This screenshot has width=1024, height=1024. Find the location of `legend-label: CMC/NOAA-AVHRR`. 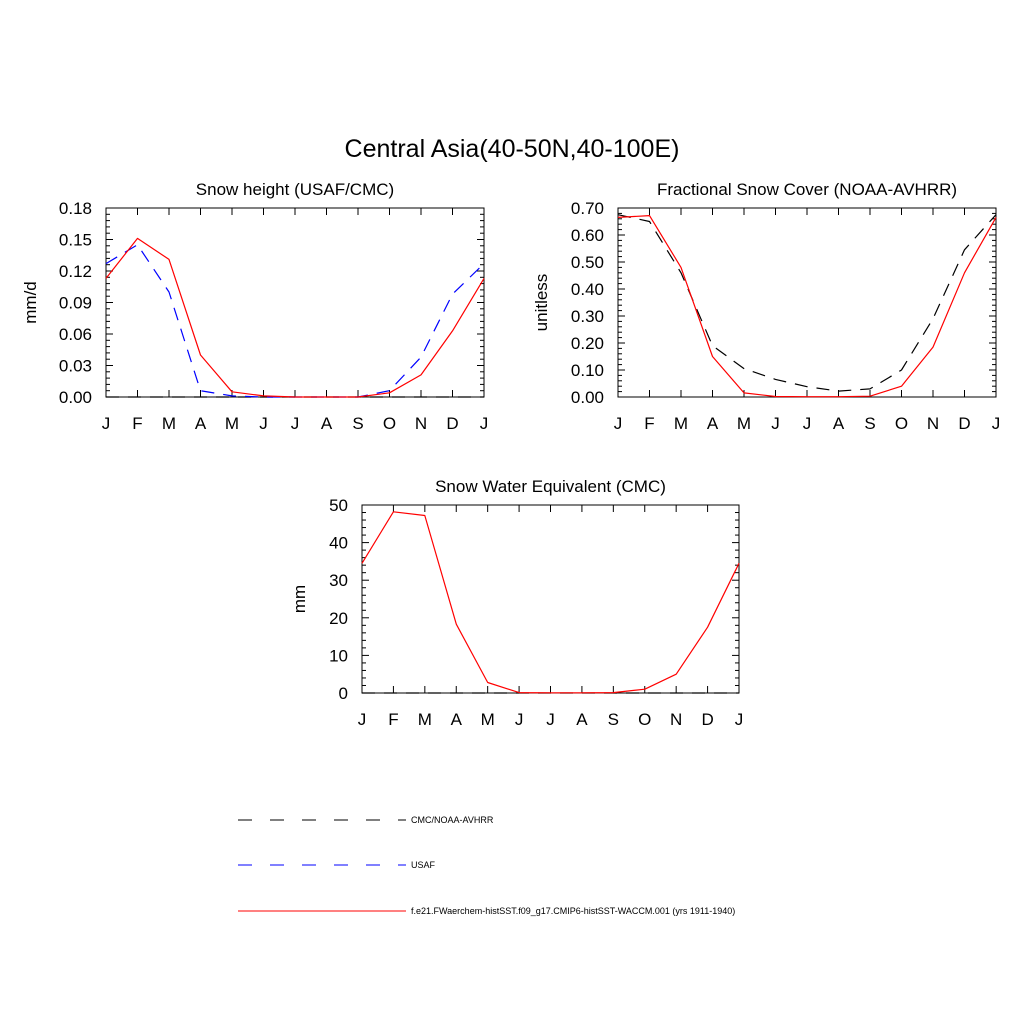

legend-label: CMC/NOAA-AVHRR is located at coordinates (452, 820).